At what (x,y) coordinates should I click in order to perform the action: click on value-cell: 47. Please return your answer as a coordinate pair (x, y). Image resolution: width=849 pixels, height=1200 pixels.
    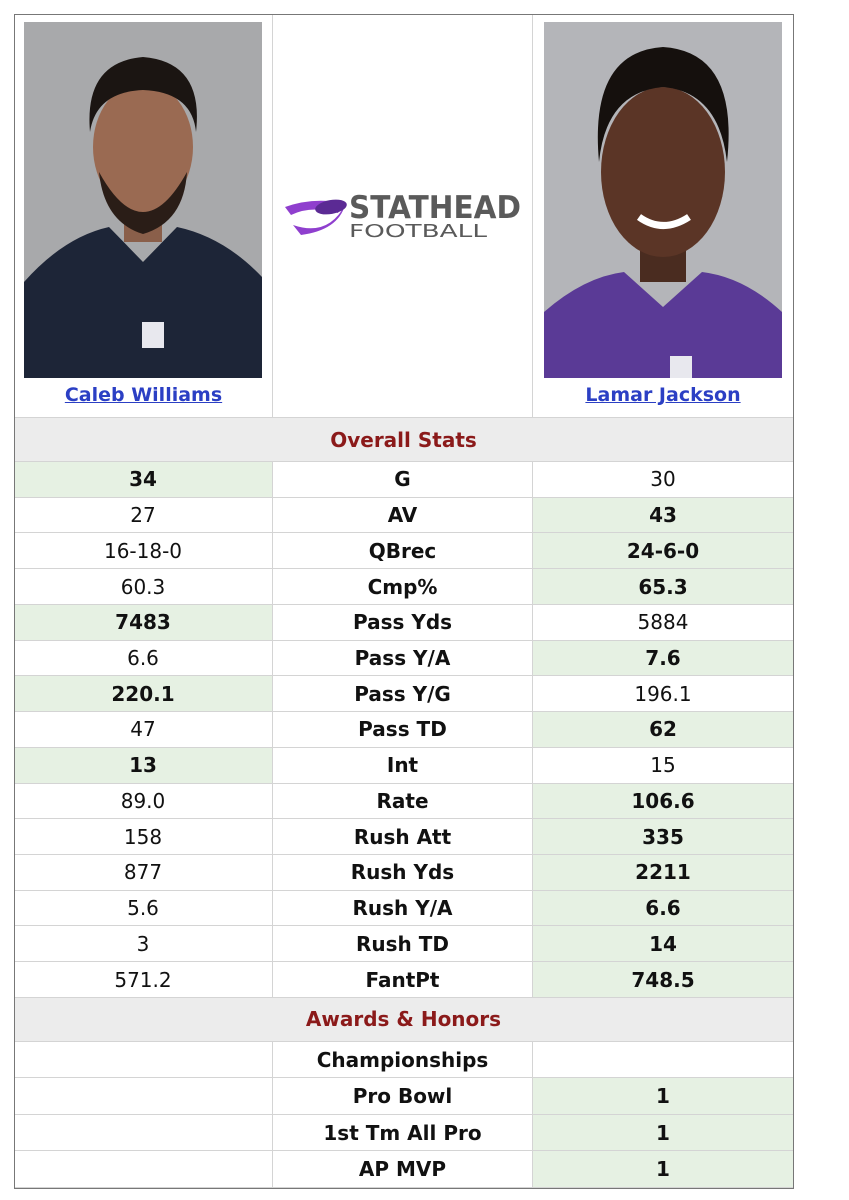
    Looking at the image, I should click on (143, 730).